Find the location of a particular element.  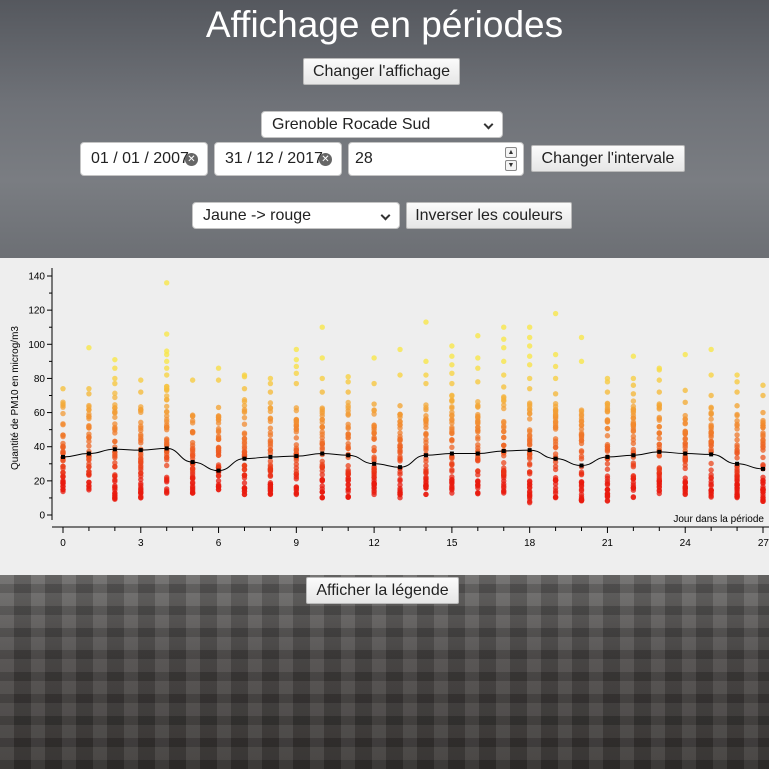

change-interval-button: Changer l'intervale is located at coordinates (608, 158).